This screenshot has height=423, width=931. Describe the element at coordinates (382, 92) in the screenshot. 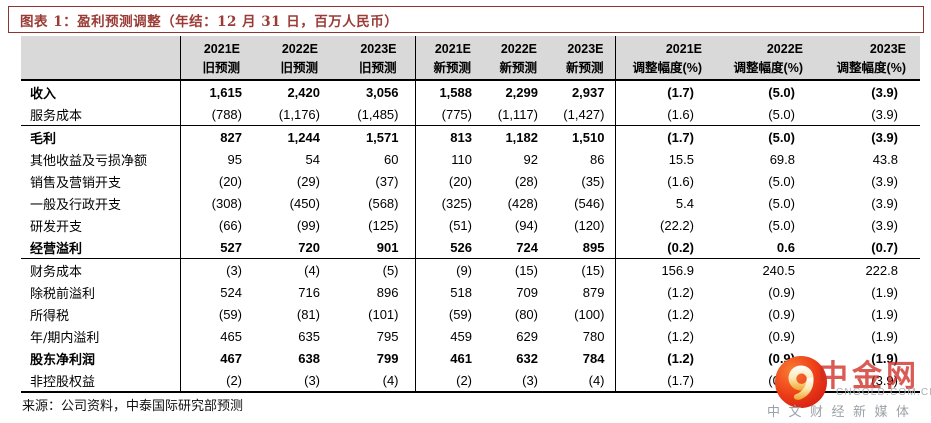

I see `cell-value: 3,056` at that location.